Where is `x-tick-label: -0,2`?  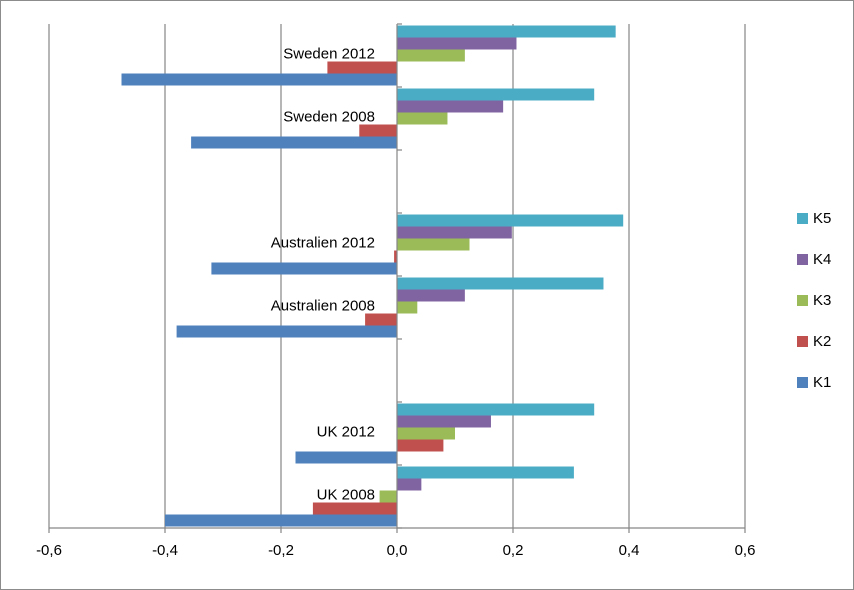 x-tick-label: -0,2 is located at coordinates (281, 550).